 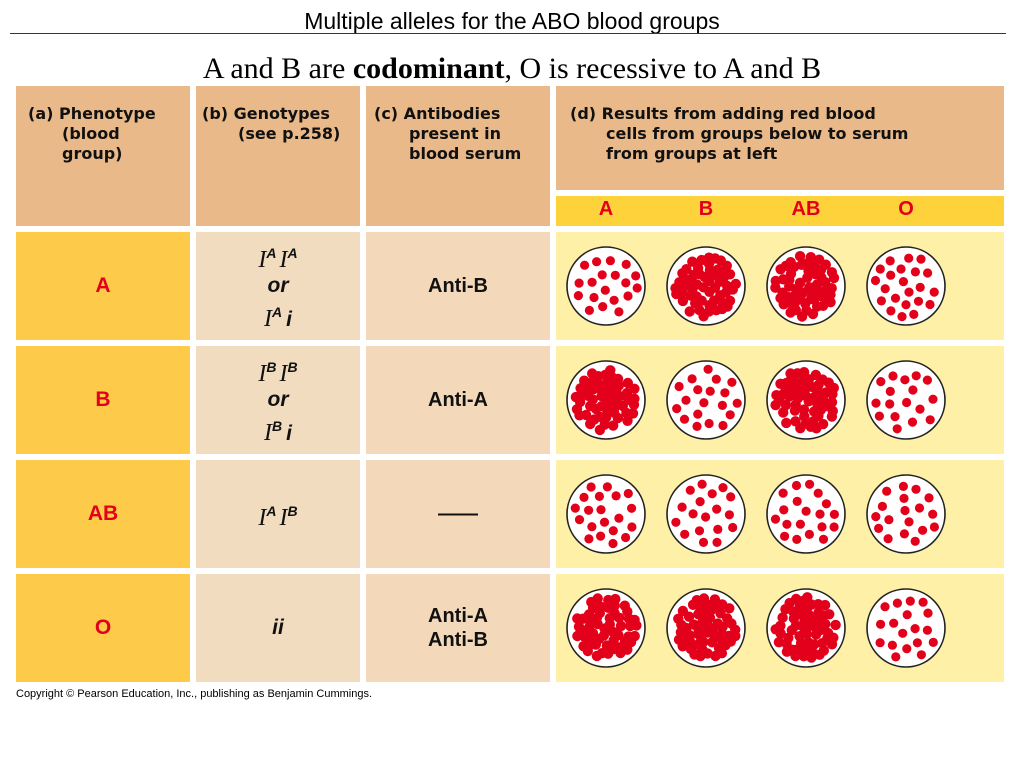 I want to click on genotype-line-2: IB i, so click(x=278, y=430).